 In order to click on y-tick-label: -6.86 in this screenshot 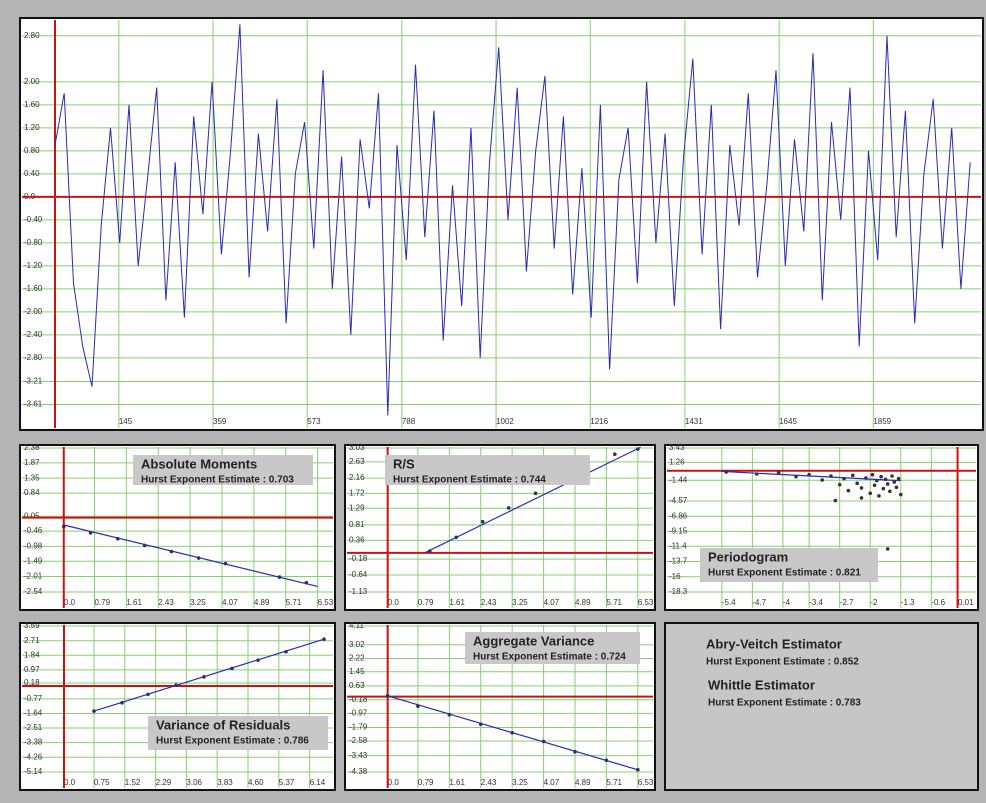, I will do `click(678, 515)`.